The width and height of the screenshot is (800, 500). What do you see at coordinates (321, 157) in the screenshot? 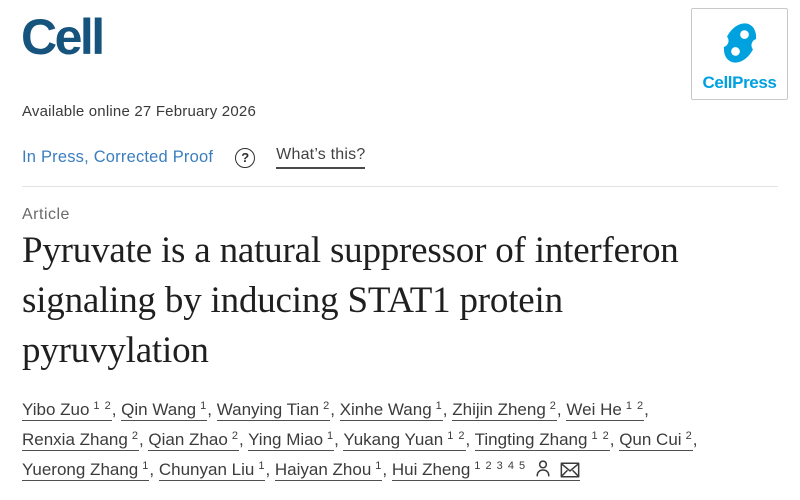
I see `whats-this-link: What’s this?` at bounding box center [321, 157].